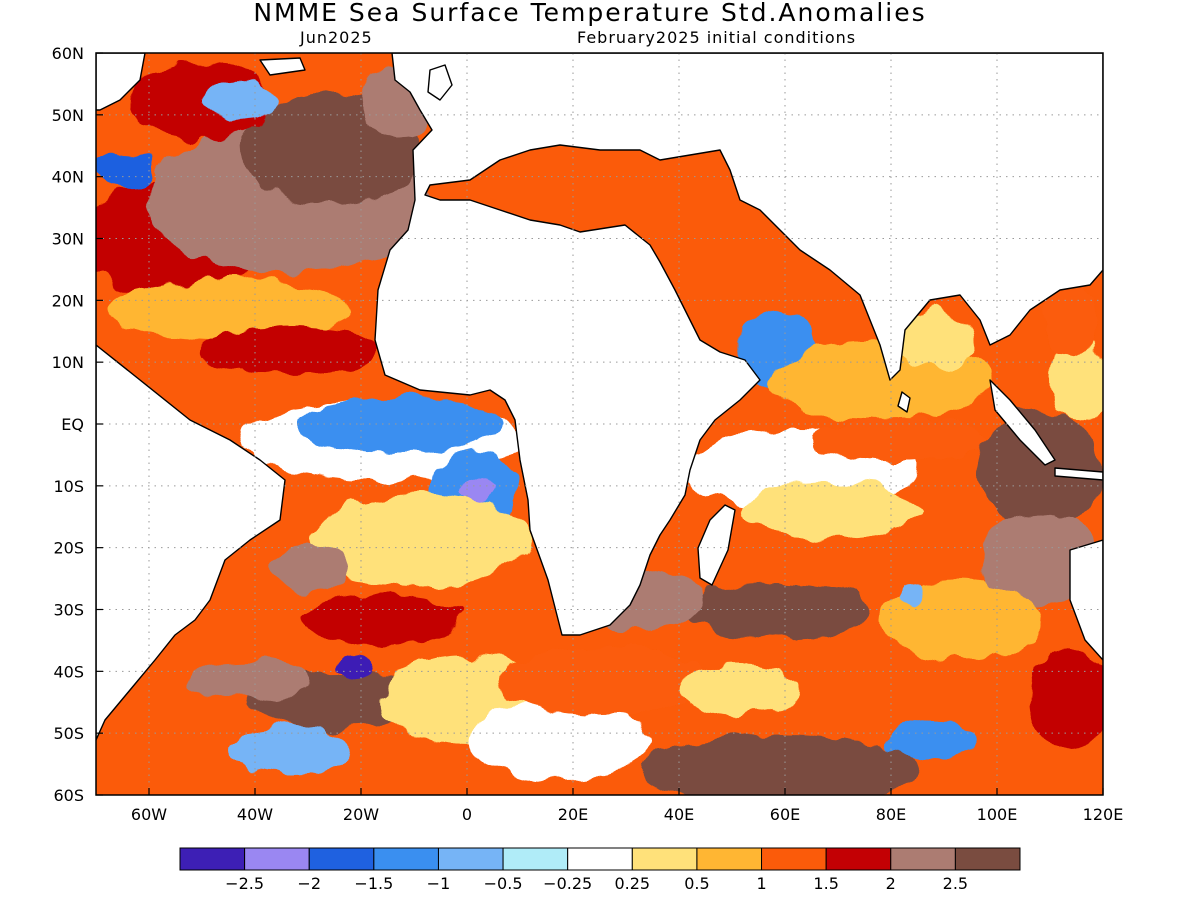 The height and width of the screenshot is (900, 1200). Describe the element at coordinates (696, 883) in the screenshot. I see `colorbar-label: 0.5` at that location.